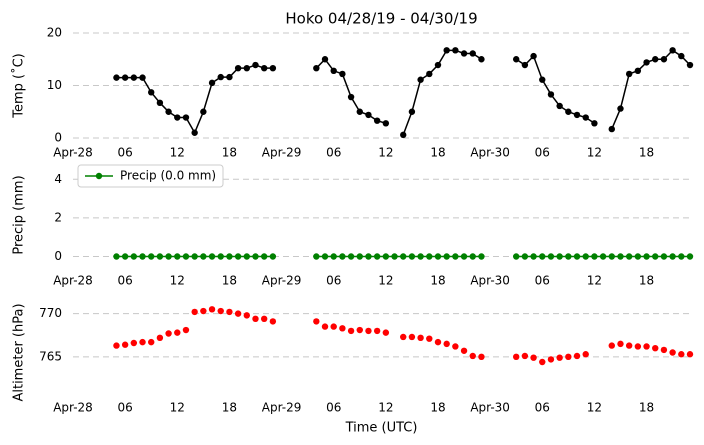 Image resolution: width=704 pixels, height=445 pixels. What do you see at coordinates (381, 428) in the screenshot?
I see `x-axis-label: Time (UTC)` at bounding box center [381, 428].